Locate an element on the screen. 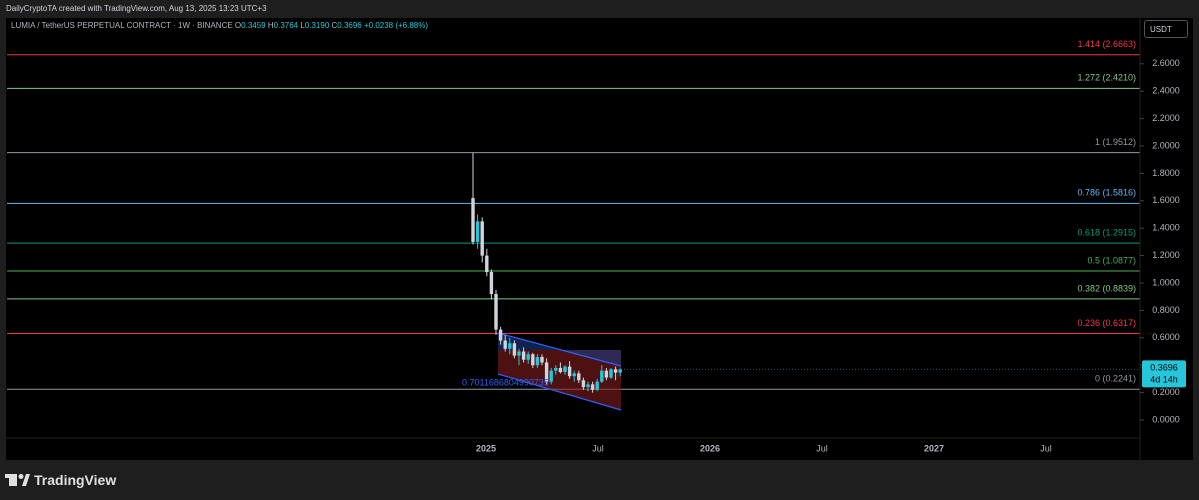  y-tick-label: 1.4000 is located at coordinates (1166, 228).